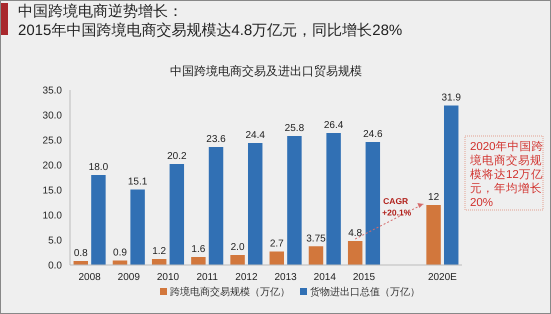 This screenshot has width=551, height=314. Describe the element at coordinates (90, 277) in the screenshot. I see `x-tick-label: 2008` at that location.